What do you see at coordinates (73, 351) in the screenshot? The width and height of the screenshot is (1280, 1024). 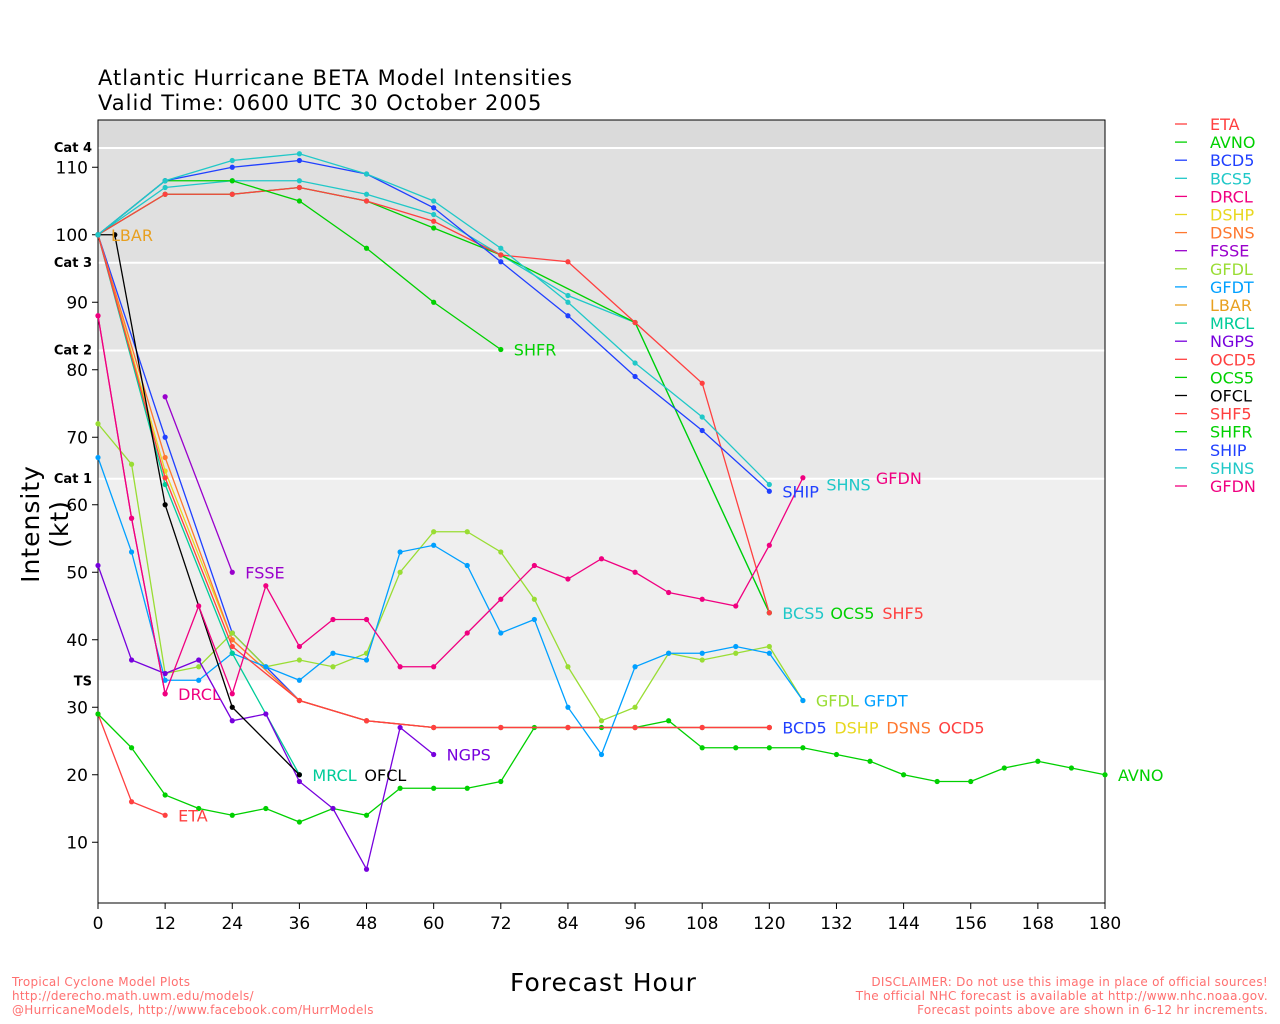 I see `category-label: Cat 2` at bounding box center [73, 351].